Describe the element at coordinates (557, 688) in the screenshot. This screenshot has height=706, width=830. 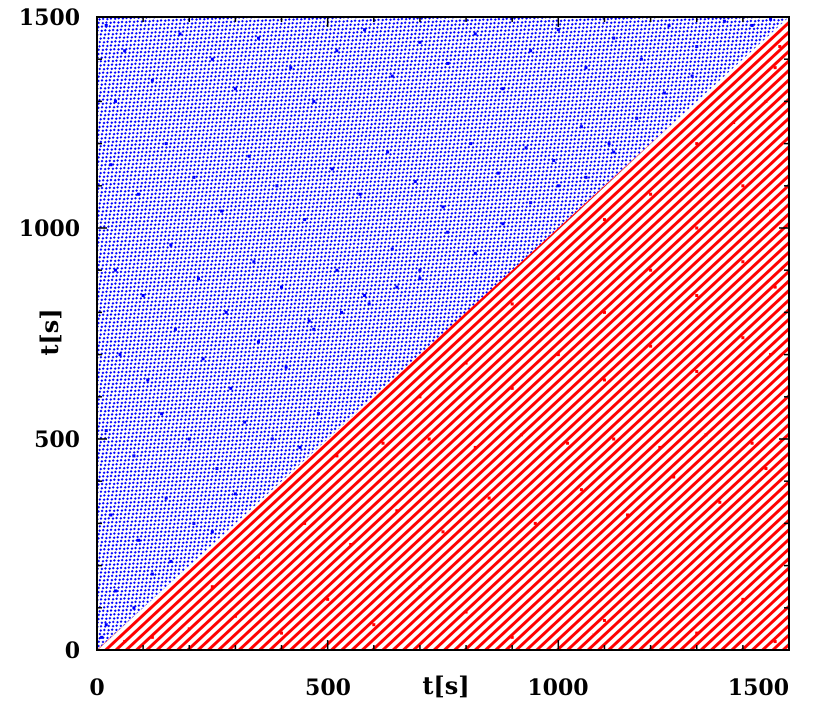
I see `x-tick-label-2: 1000` at that location.